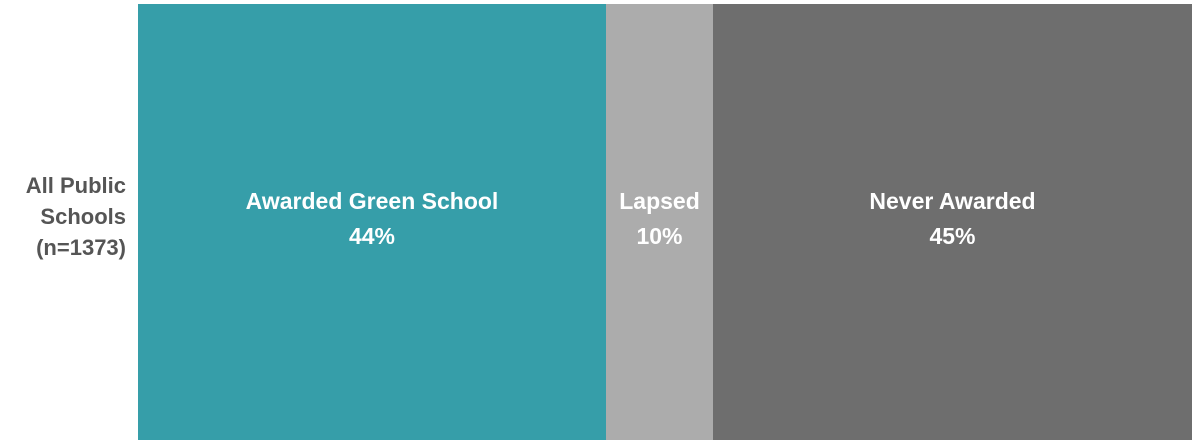 This screenshot has width=1192, height=440. I want to click on segment-value-label: 45%, so click(952, 236).